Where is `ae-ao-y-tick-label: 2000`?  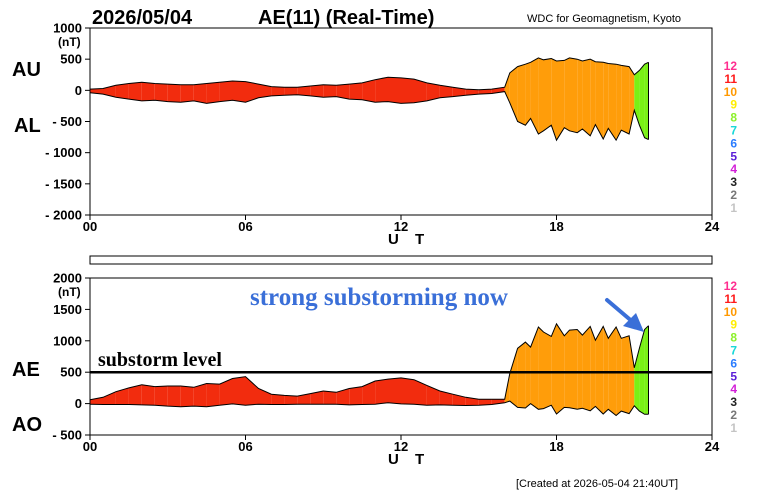 ae-ao-y-tick-label: 2000 is located at coordinates (67, 278).